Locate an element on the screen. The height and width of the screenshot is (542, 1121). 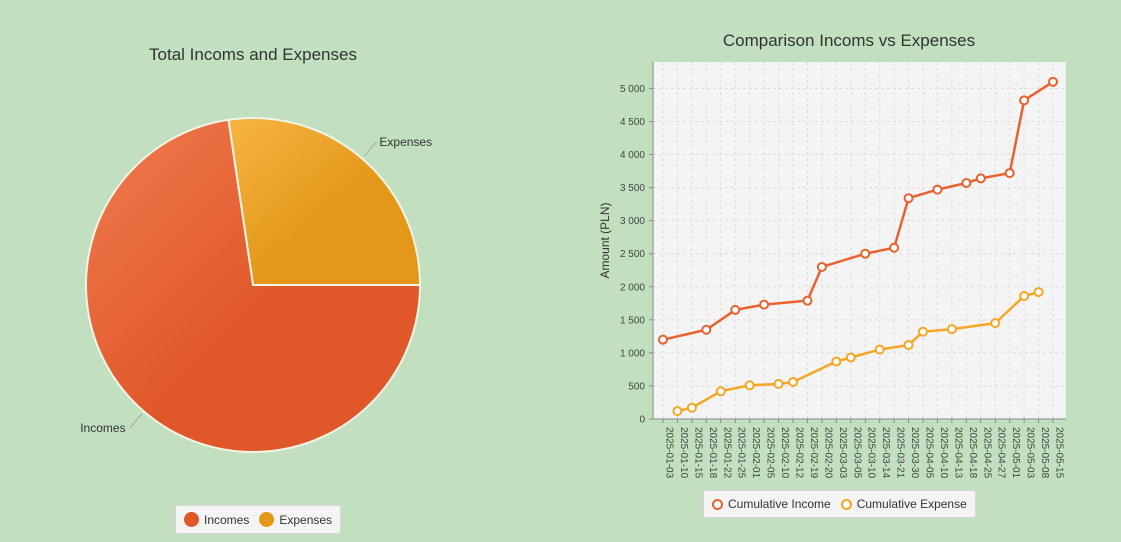
x-tick-label: 2025-03-03 is located at coordinates (842, 453).